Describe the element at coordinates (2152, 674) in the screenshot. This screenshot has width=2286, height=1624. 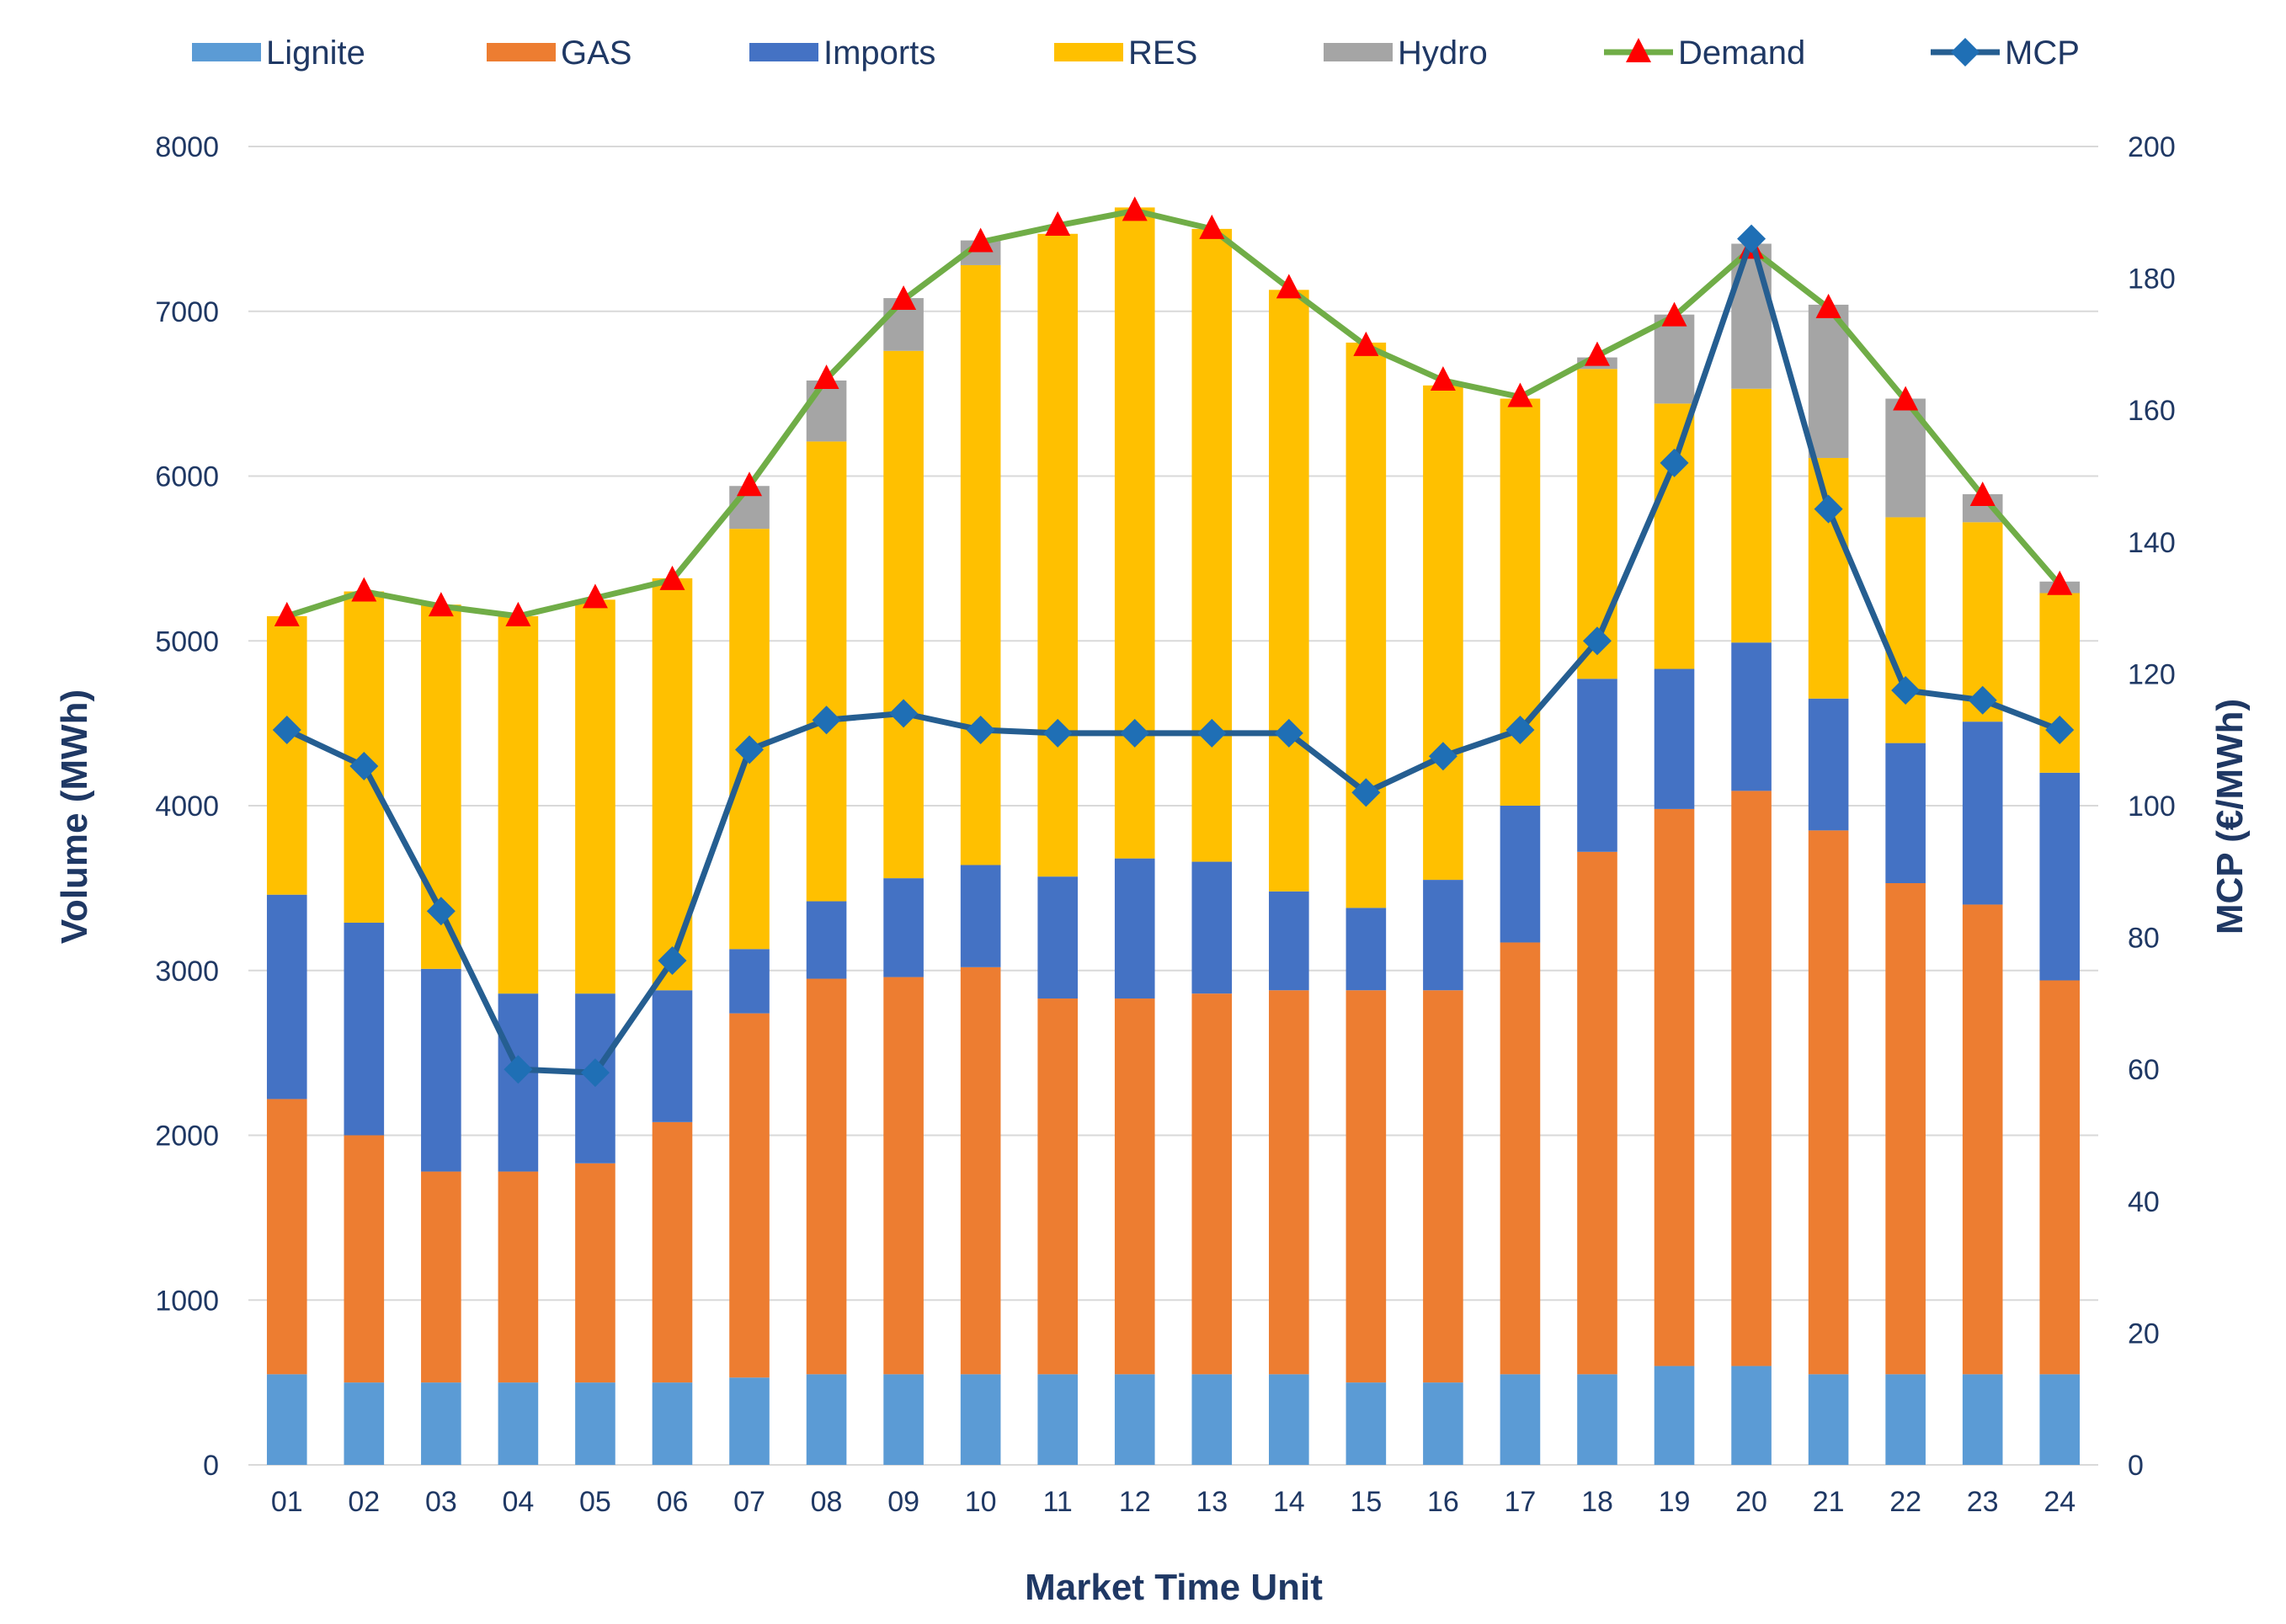
I see `y2-tick-label: 120` at that location.